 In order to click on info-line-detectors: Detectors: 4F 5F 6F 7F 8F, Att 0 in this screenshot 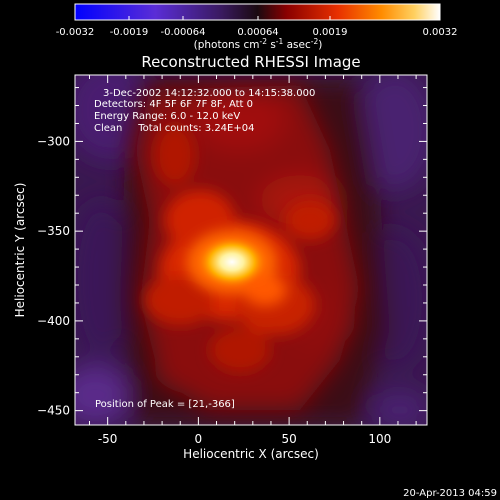, I will do `click(173, 104)`.